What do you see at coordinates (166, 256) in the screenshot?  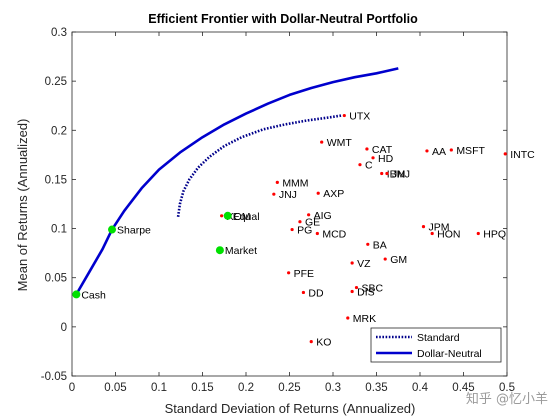 I see `special-points-layer: Sharpe Equal Market Cash` at bounding box center [166, 256].